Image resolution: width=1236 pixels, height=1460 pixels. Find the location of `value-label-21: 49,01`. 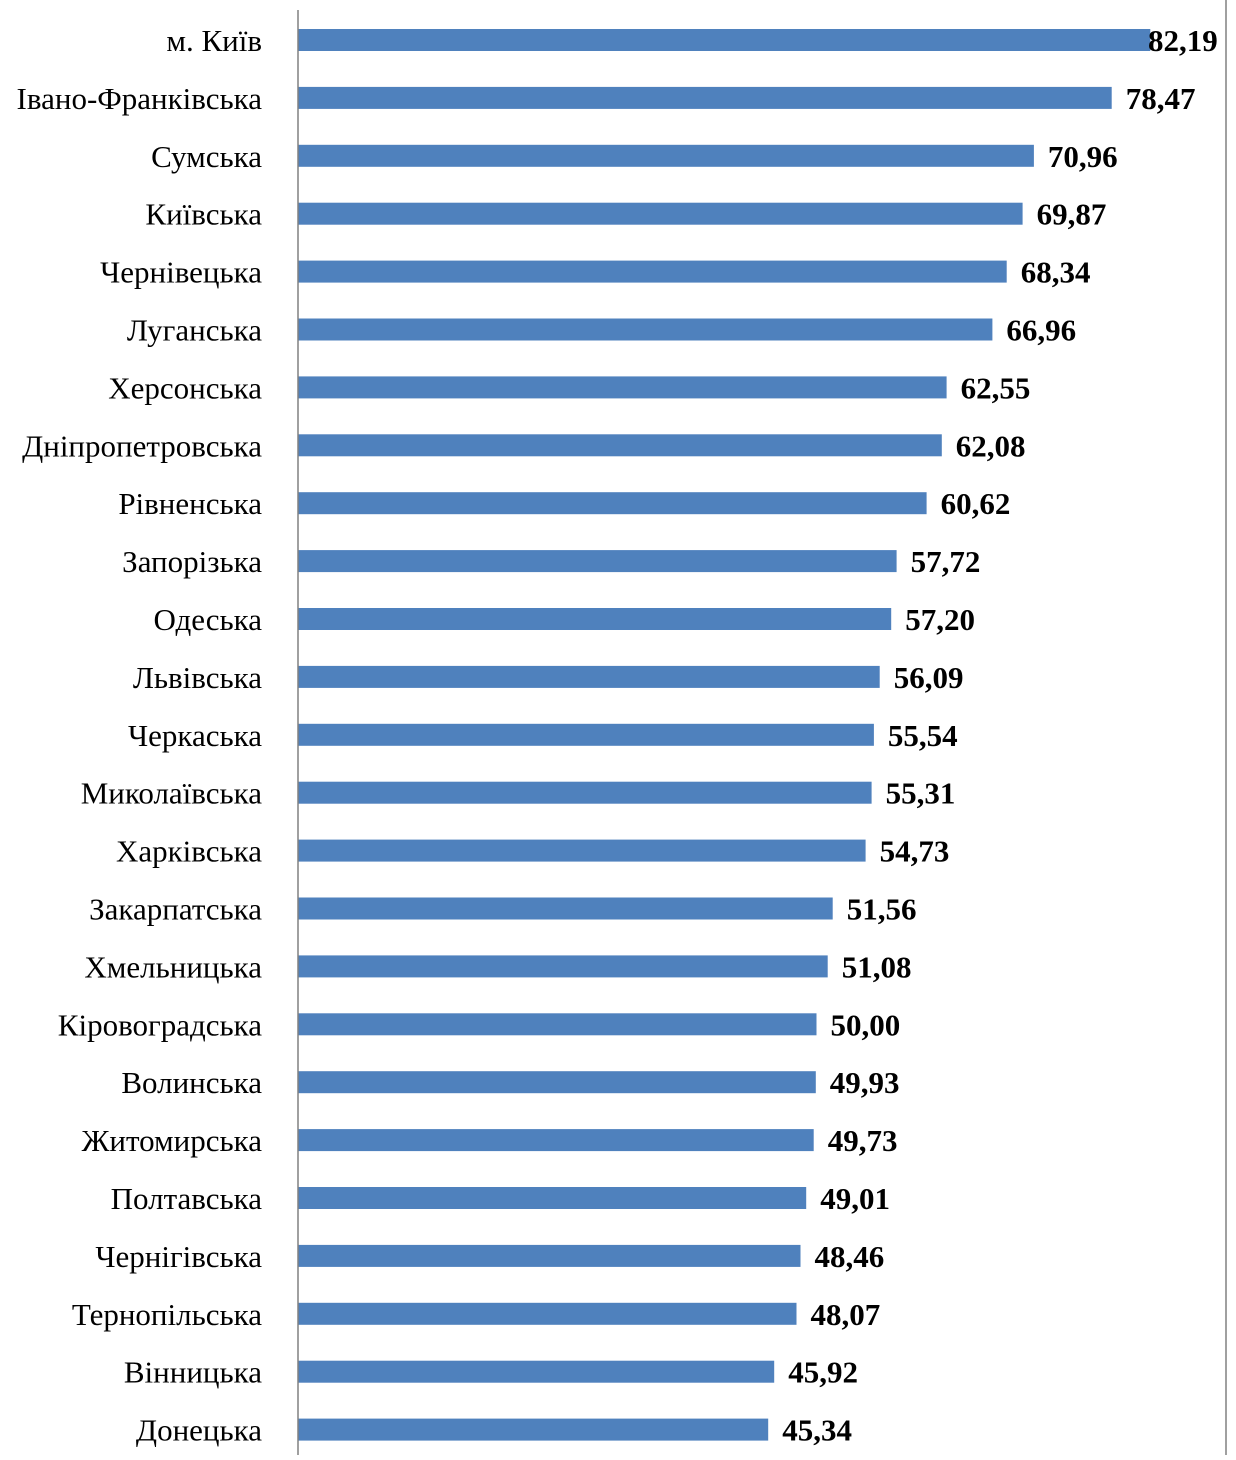

value-label-21: 49,01 is located at coordinates (855, 1198).